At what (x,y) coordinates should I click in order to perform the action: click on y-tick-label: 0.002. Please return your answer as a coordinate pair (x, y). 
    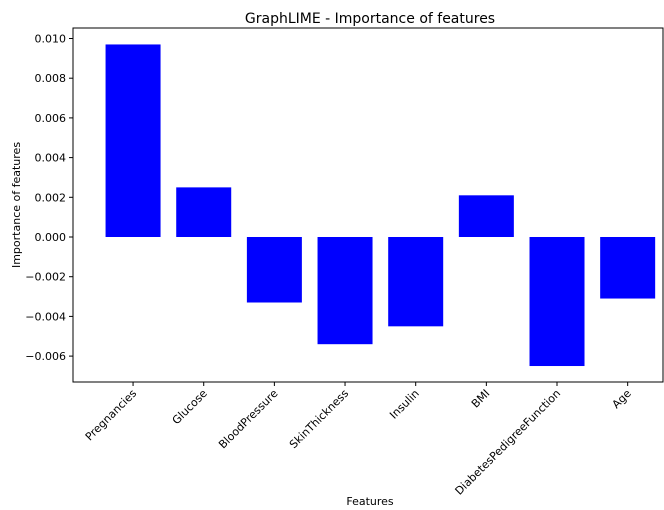
    Looking at the image, I should click on (51, 197).